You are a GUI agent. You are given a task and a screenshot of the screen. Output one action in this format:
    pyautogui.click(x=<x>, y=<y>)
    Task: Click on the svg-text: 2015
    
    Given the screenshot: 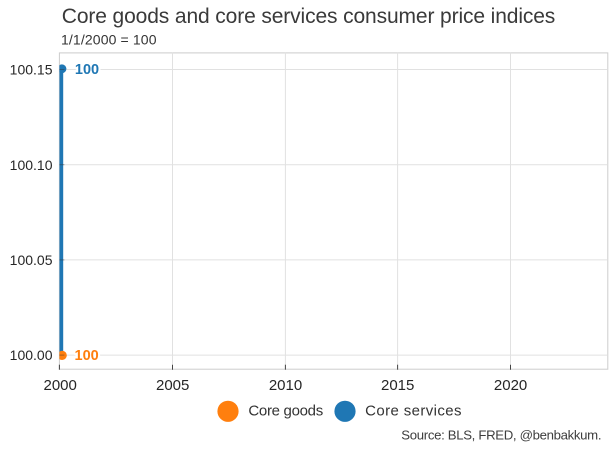 What is the action you would take?
    pyautogui.click(x=397, y=385)
    